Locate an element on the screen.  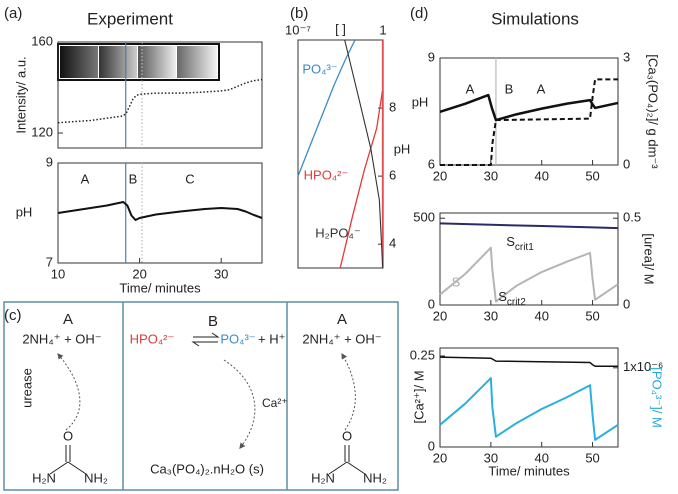
y-axis-label: [Ca²⁺]/ M is located at coordinates (418, 396).